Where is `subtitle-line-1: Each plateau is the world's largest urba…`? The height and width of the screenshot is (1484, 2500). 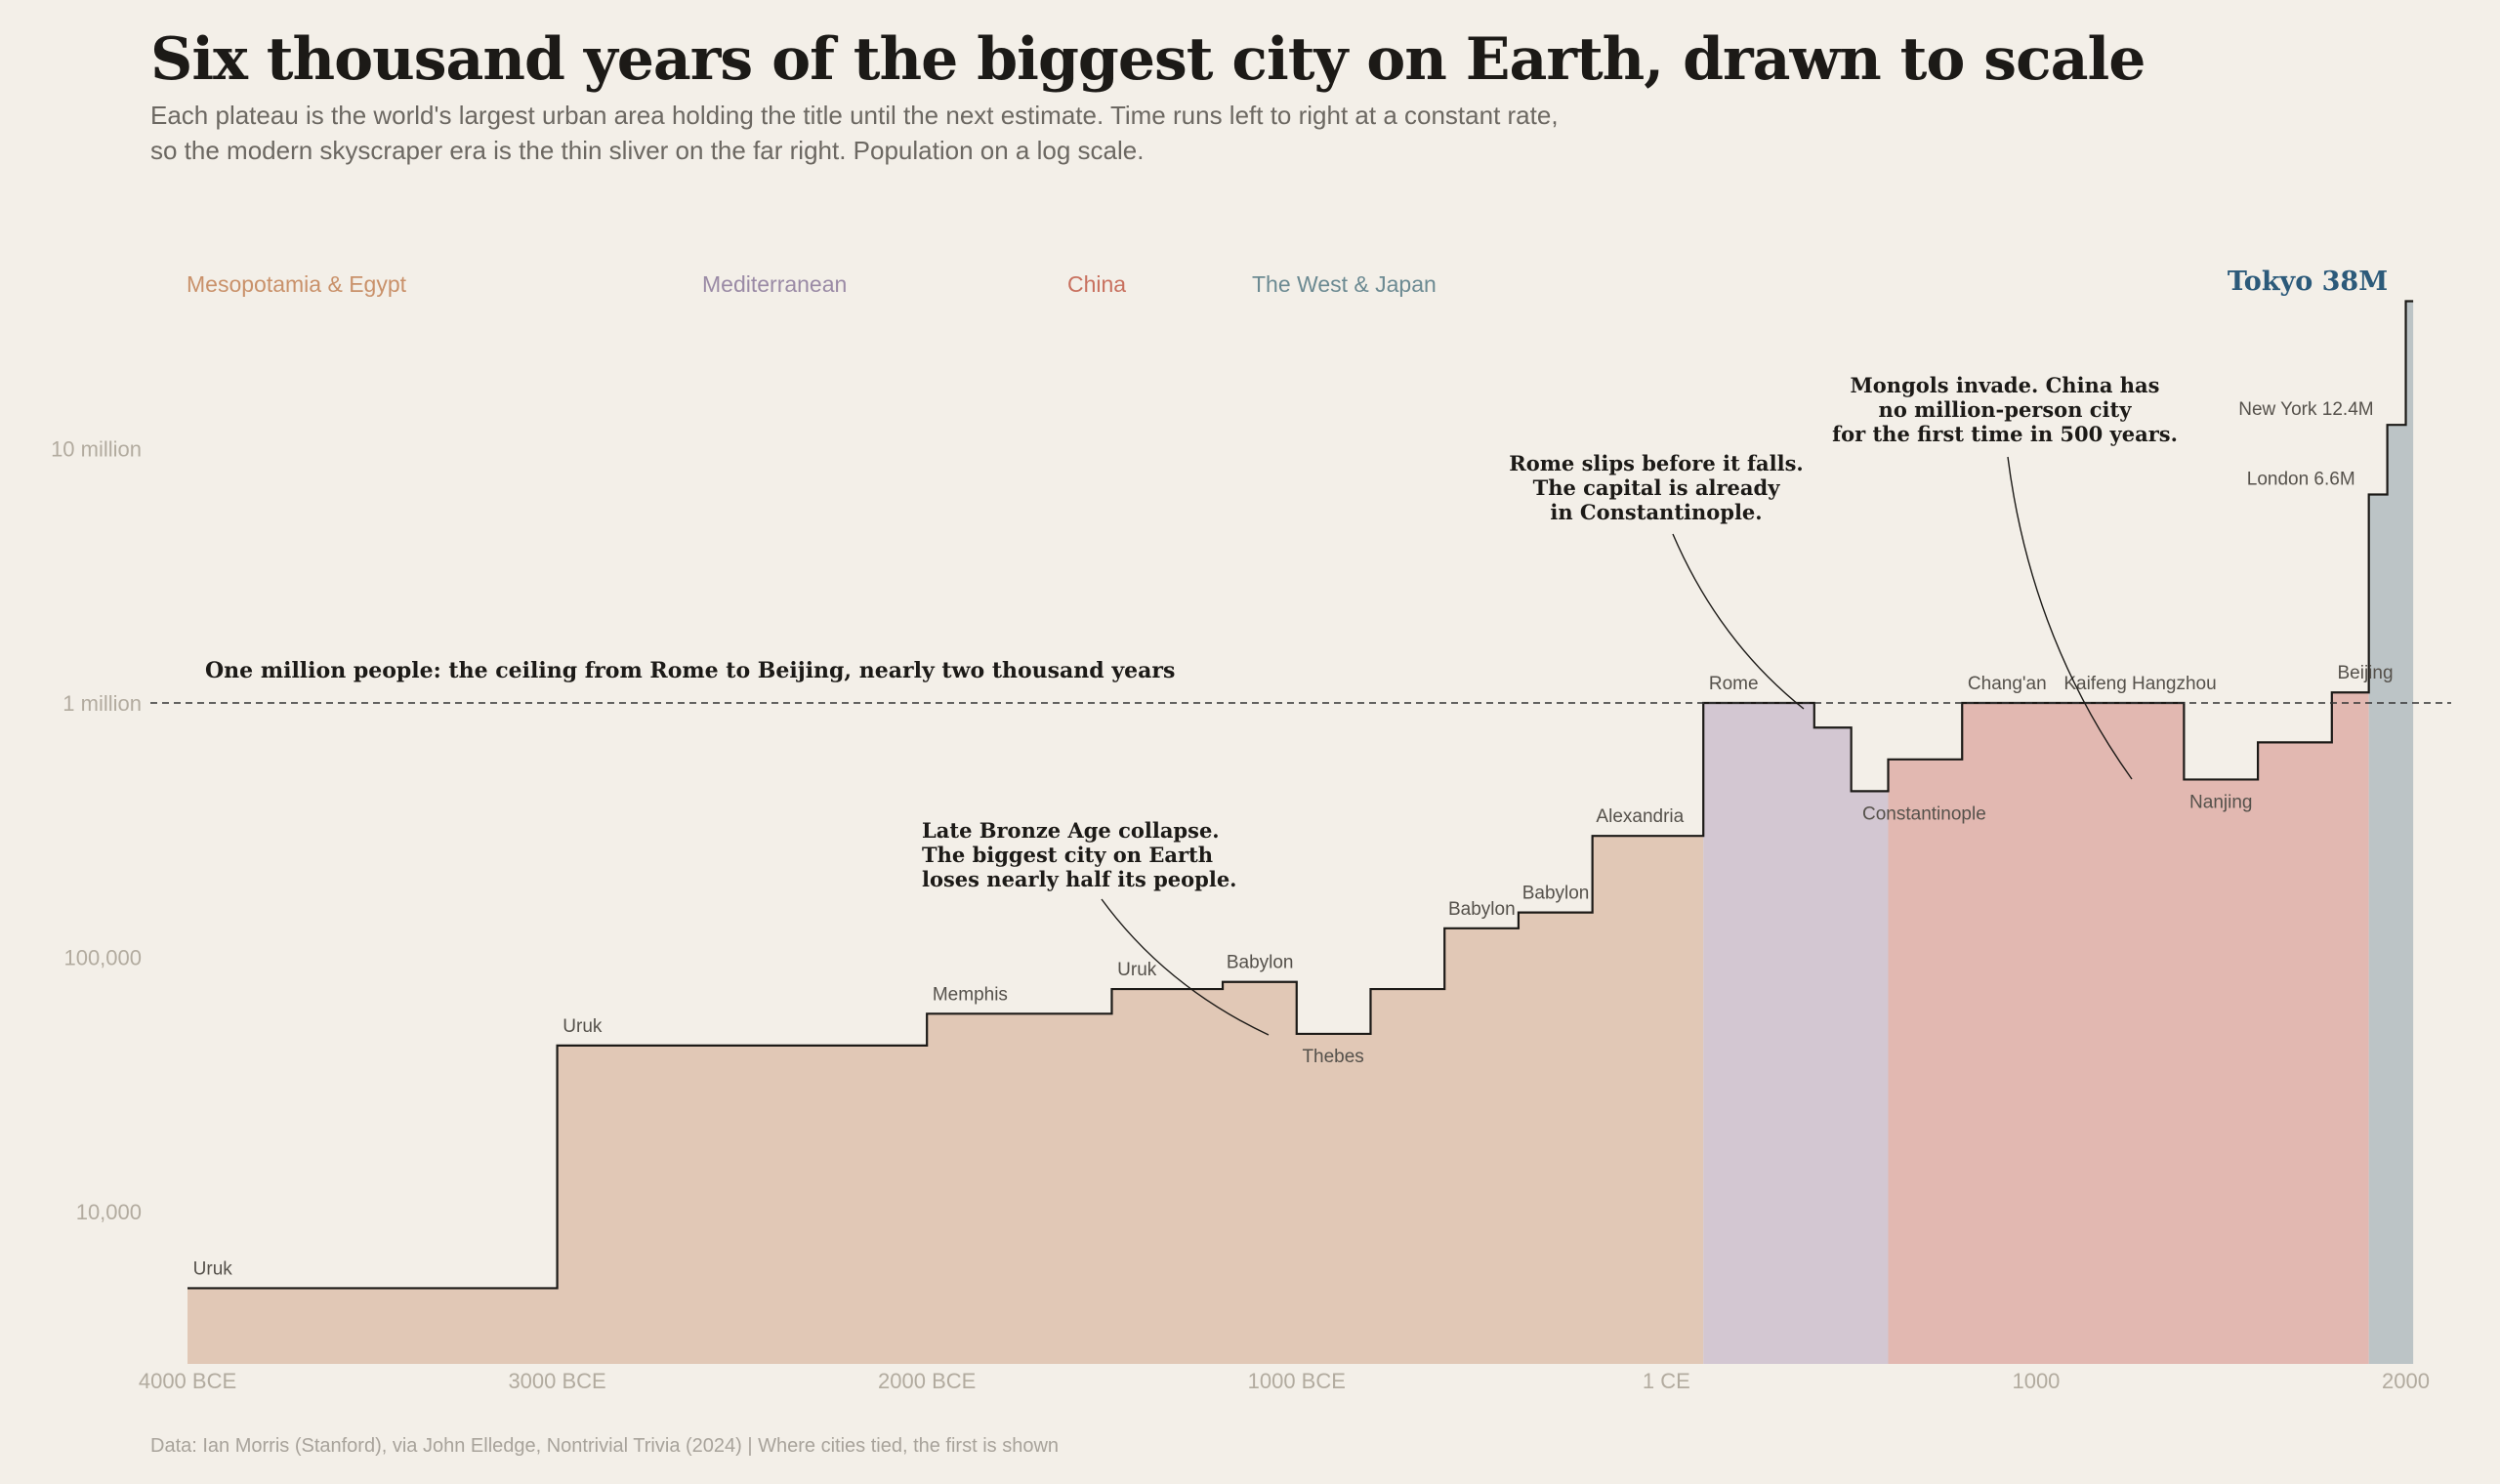 subtitle-line-1: Each plateau is the world's largest urba… is located at coordinates (854, 116).